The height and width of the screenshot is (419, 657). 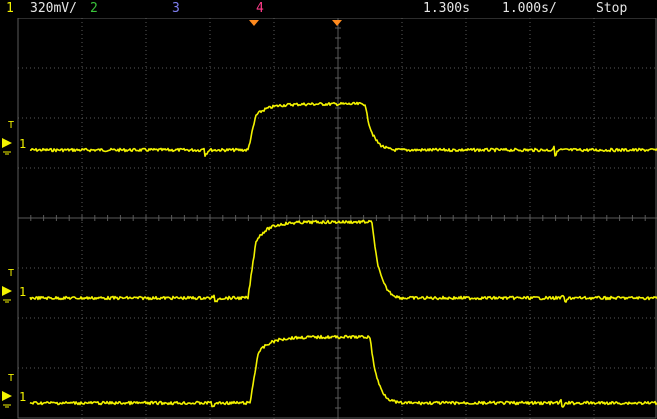 I want to click on run-state: Stop, so click(x=612, y=8).